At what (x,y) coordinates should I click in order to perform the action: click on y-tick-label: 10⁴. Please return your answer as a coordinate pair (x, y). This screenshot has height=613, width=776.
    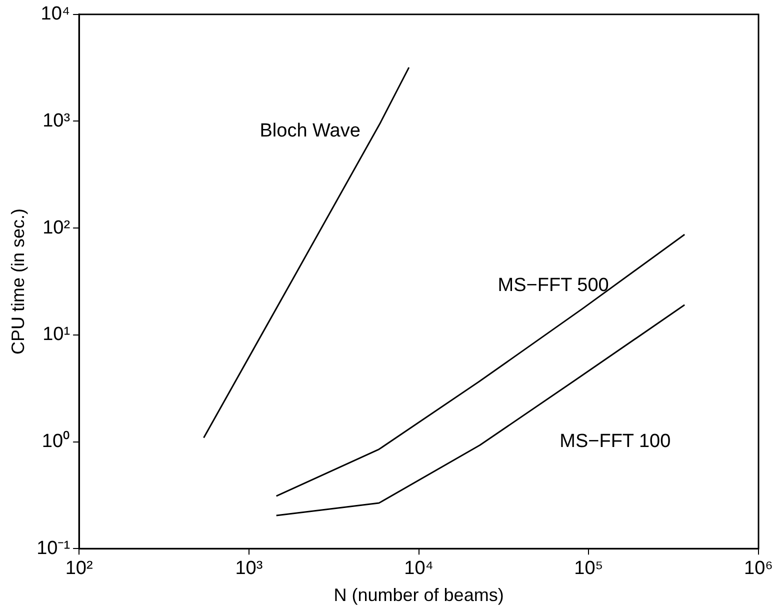
    Looking at the image, I should click on (55, 14).